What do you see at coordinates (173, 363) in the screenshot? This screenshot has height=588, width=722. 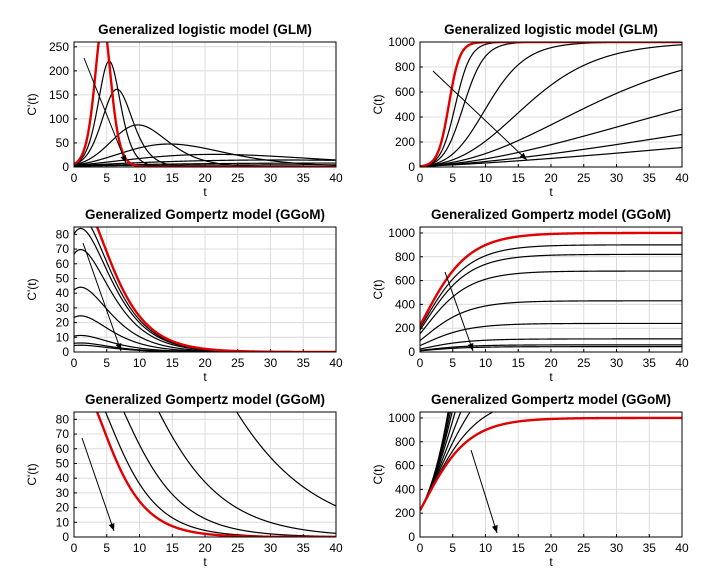 I see `x-tick-label: 15` at bounding box center [173, 363].